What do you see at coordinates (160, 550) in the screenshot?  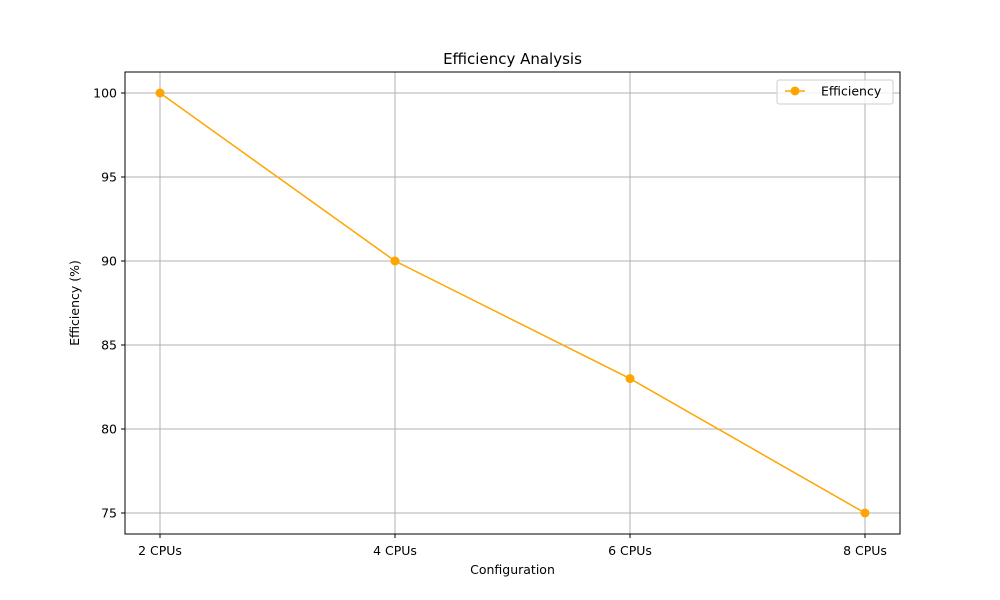 I see `x-tick-label: 2 CPUs` at bounding box center [160, 550].